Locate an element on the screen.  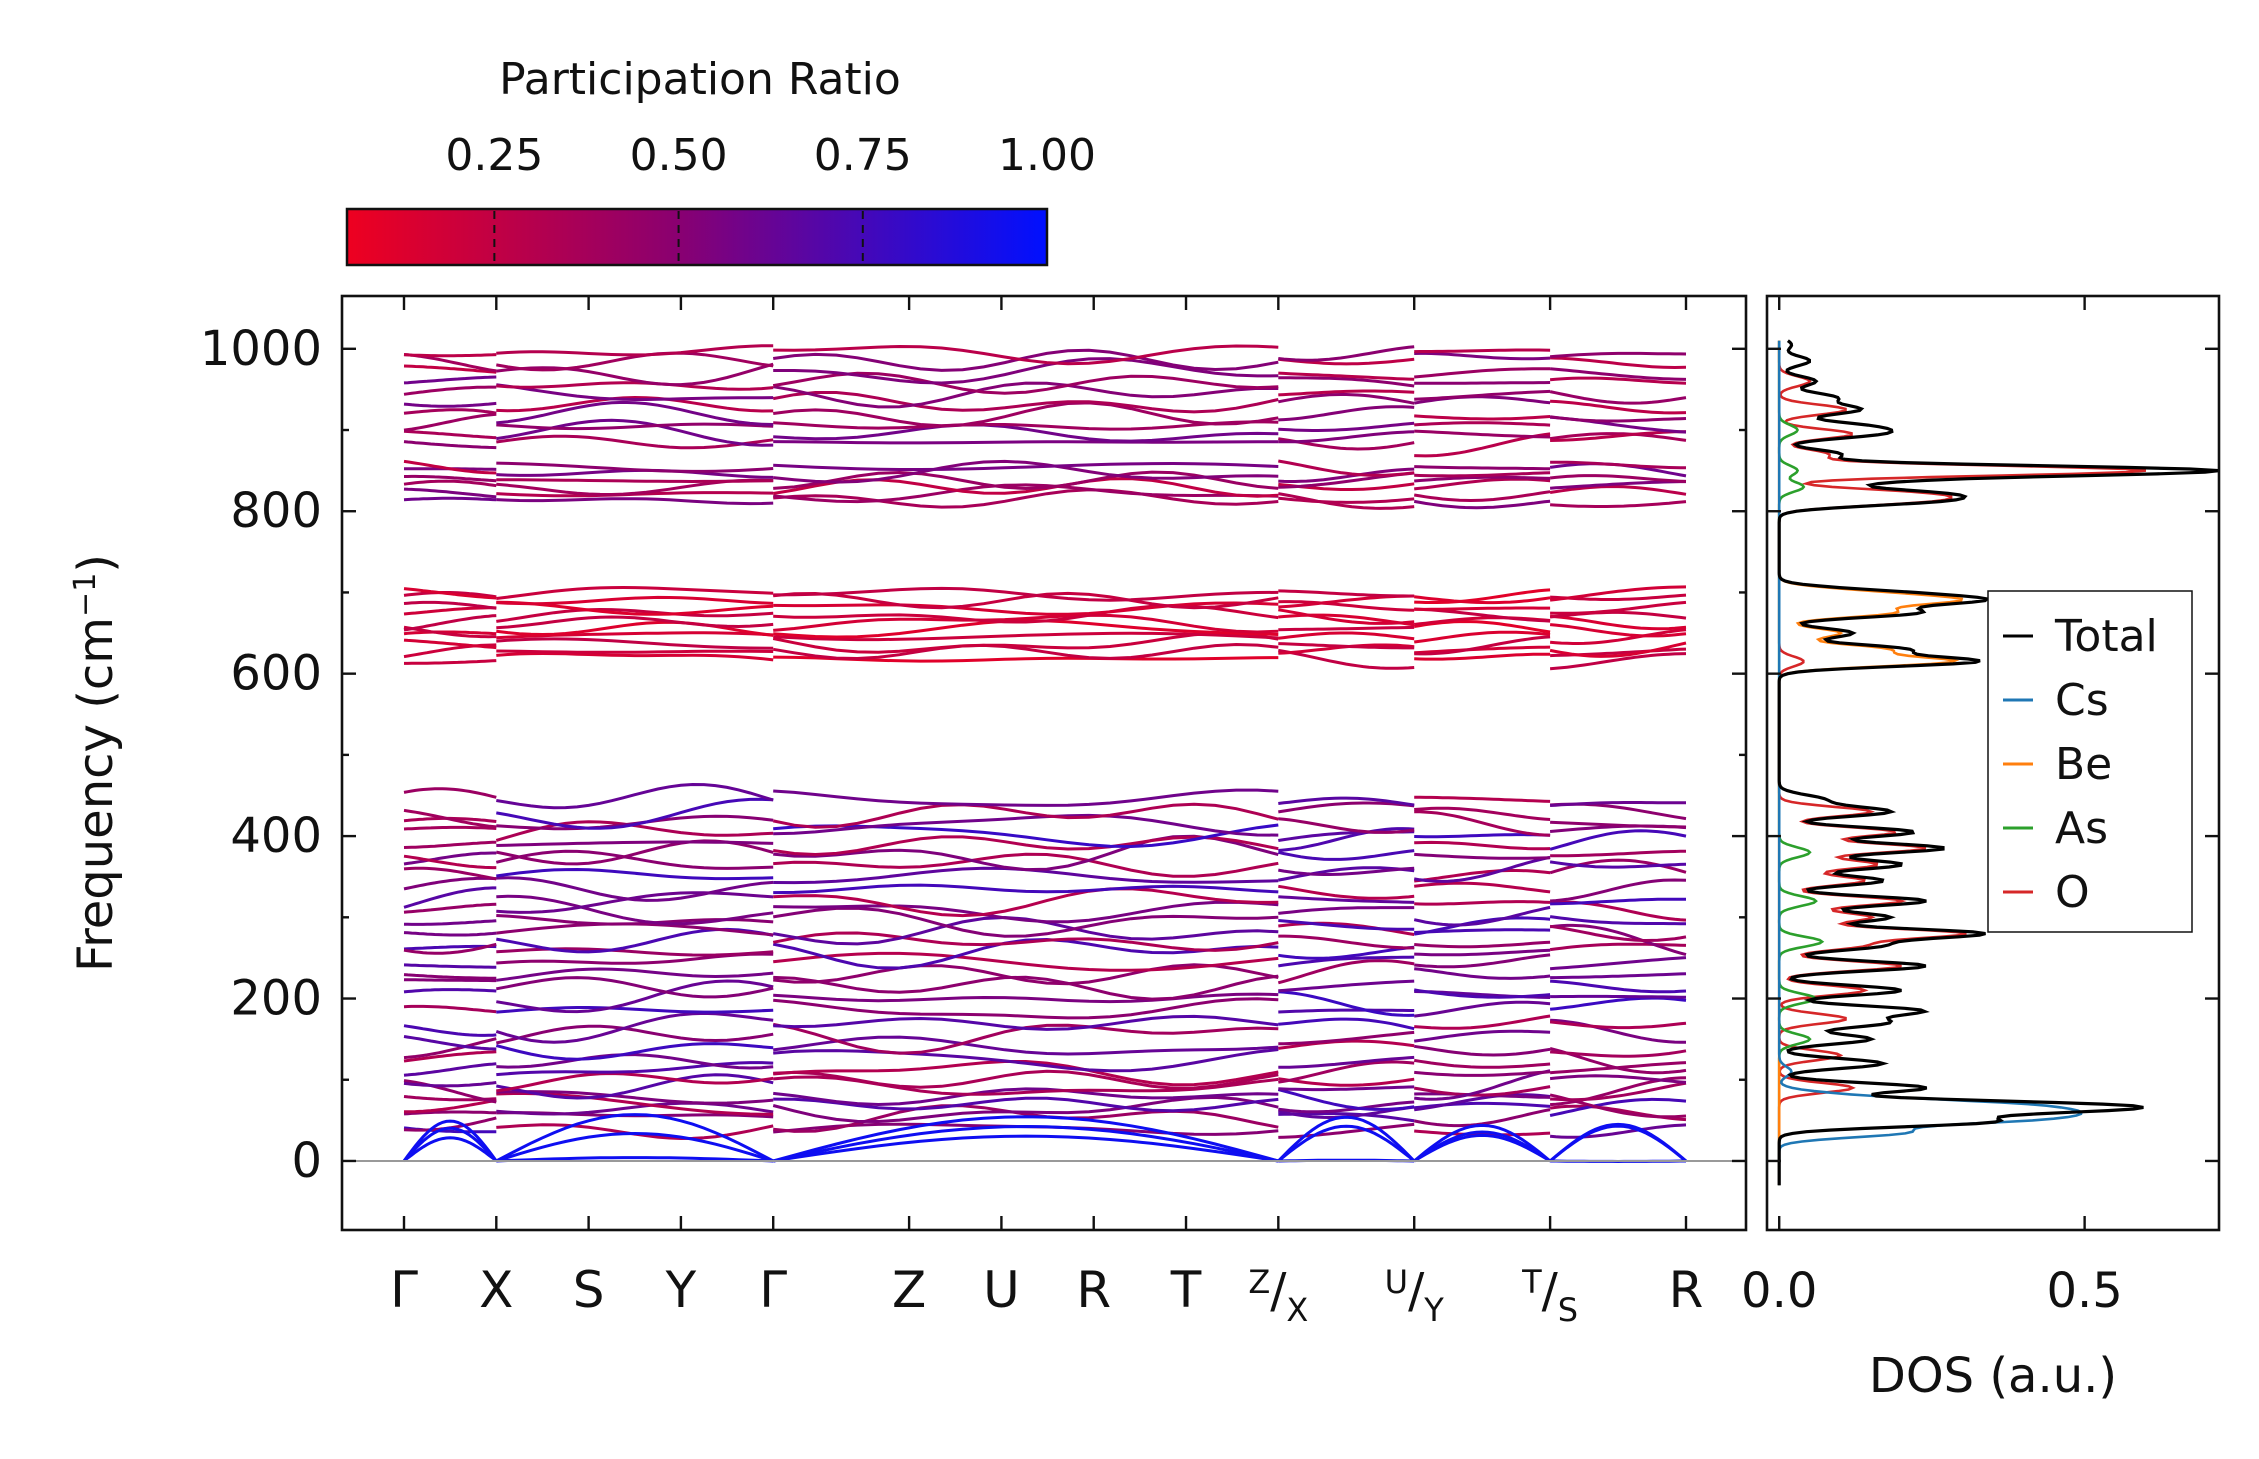
band-y-axis-label: Frequency (cm−1) is located at coordinates (96, 763).